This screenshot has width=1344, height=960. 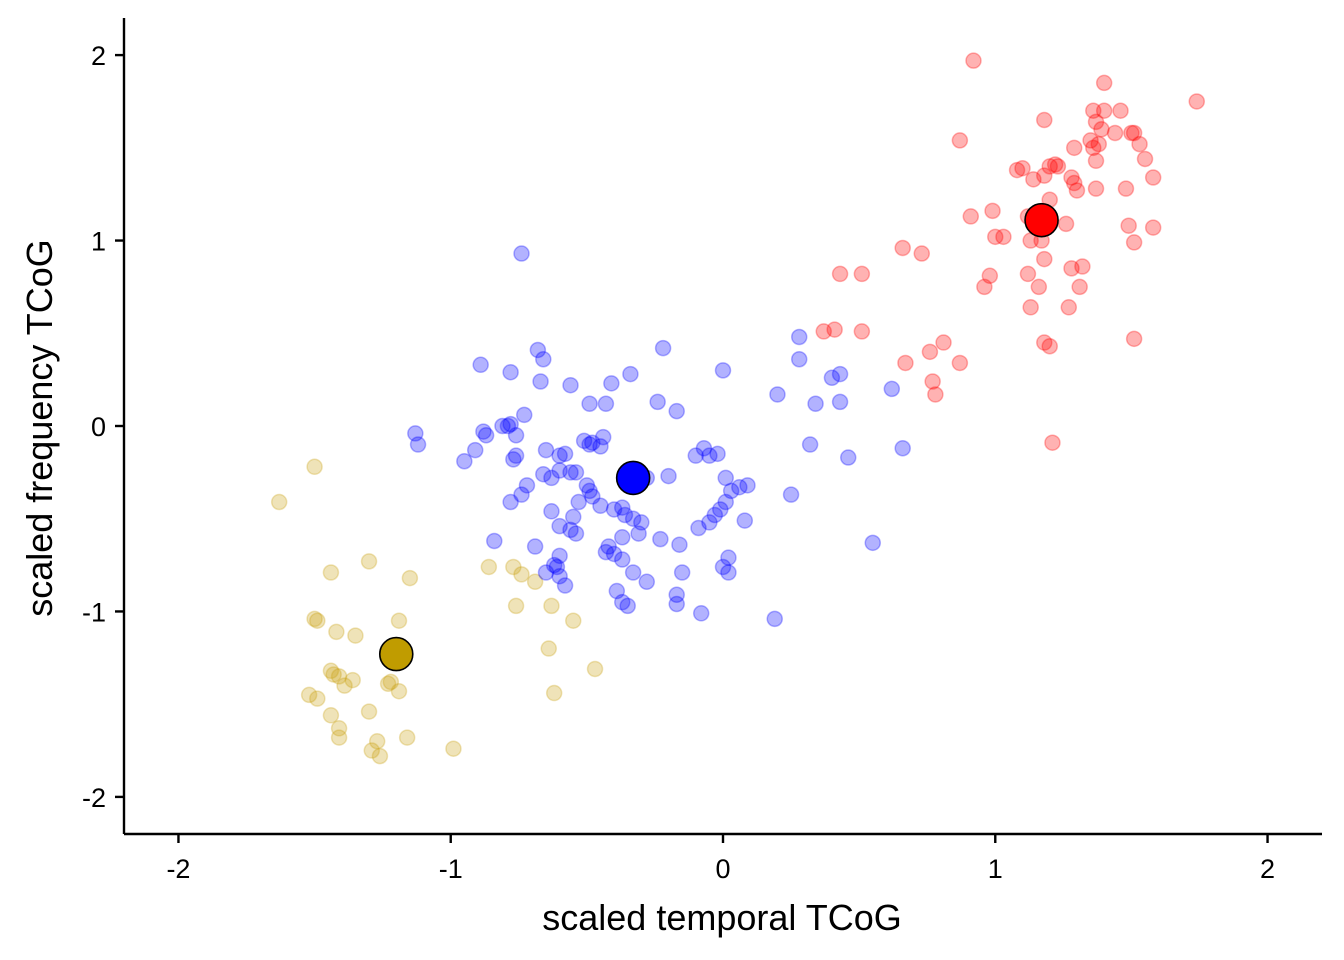 I want to click on x-tick-label: 2, so click(x=1267, y=869).